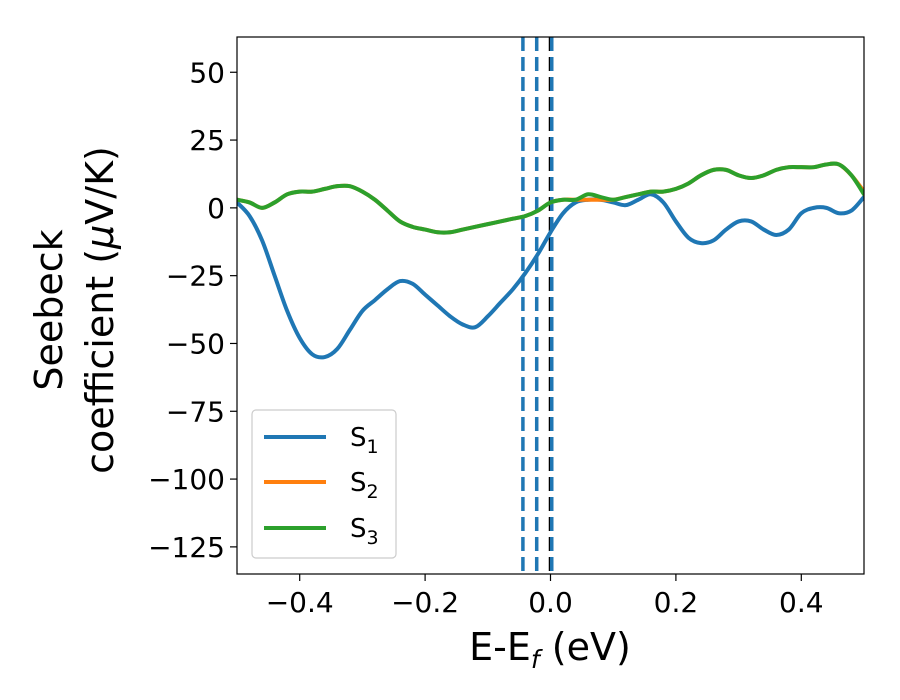 The height and width of the screenshot is (700, 900). Describe the element at coordinates (364, 440) in the screenshot. I see `legend-label-s1: S1` at that location.